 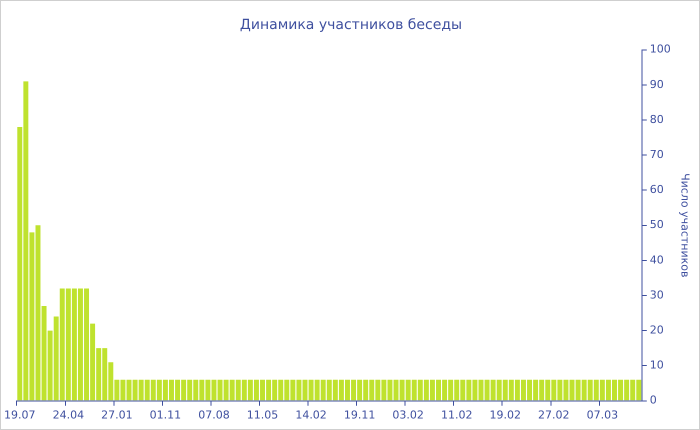 I want to click on y-tick-label: 50, so click(x=657, y=225).